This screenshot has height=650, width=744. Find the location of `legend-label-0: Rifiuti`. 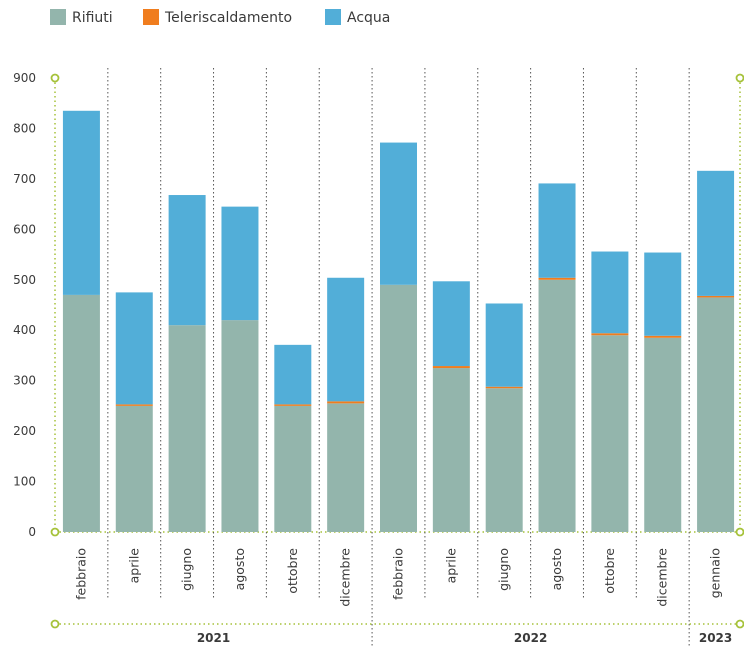

legend-label-0: Rifiuti is located at coordinates (92, 18).